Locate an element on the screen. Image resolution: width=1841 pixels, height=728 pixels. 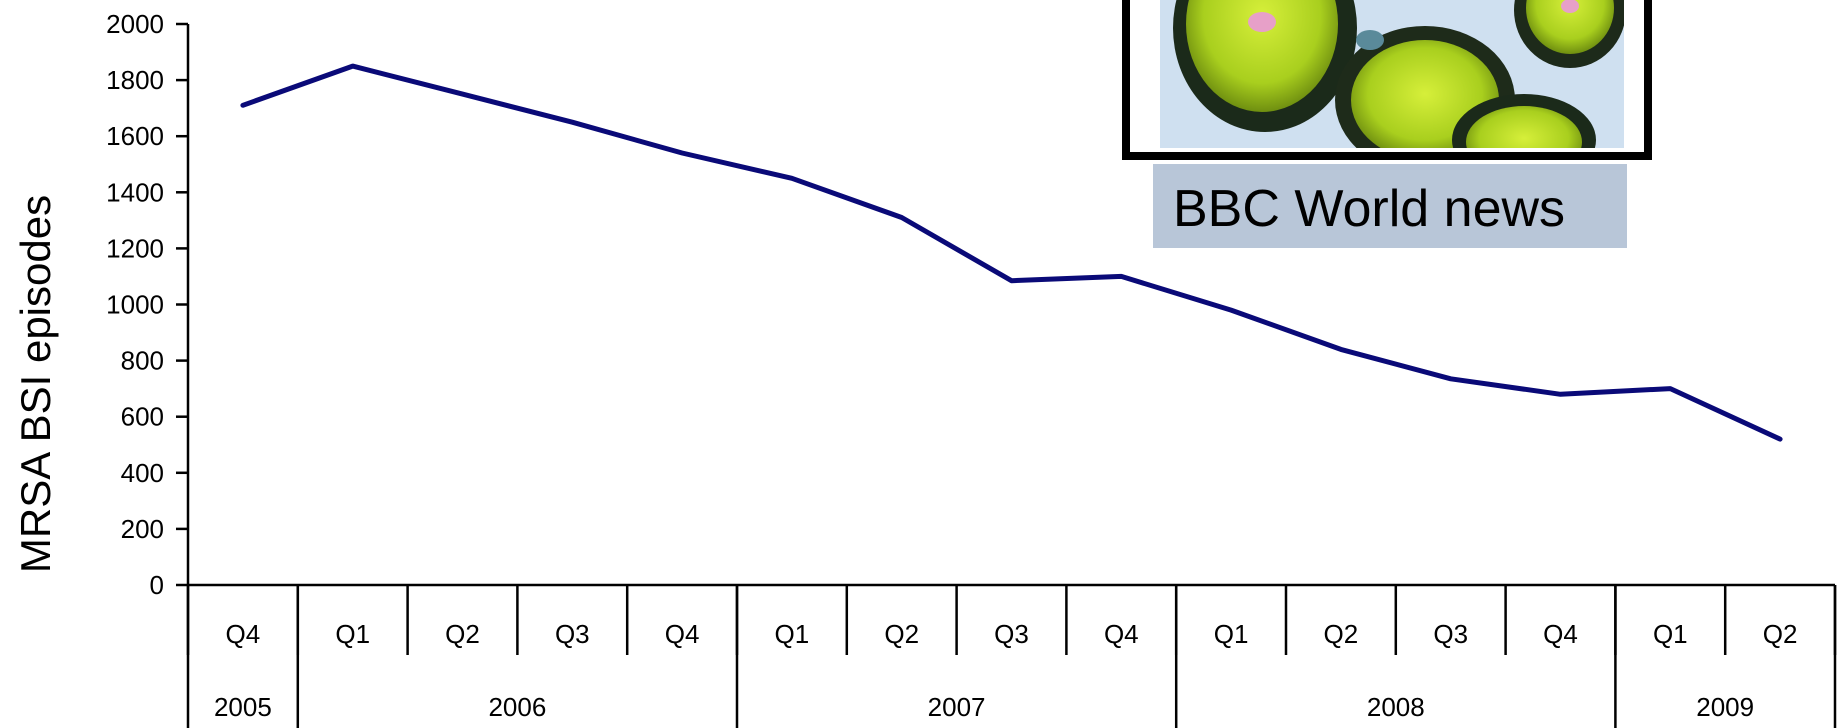
y-tick-label: 1000 is located at coordinates (135, 305).